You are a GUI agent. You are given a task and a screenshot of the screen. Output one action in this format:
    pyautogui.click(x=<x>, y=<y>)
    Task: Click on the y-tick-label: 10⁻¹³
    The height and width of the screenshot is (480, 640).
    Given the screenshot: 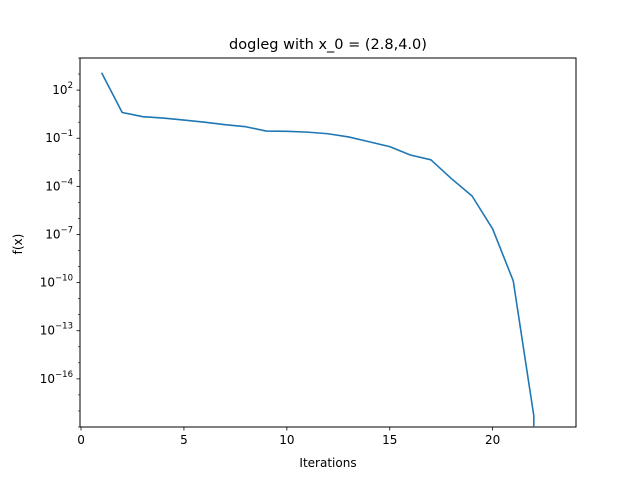 What is the action you would take?
    pyautogui.click(x=56, y=330)
    